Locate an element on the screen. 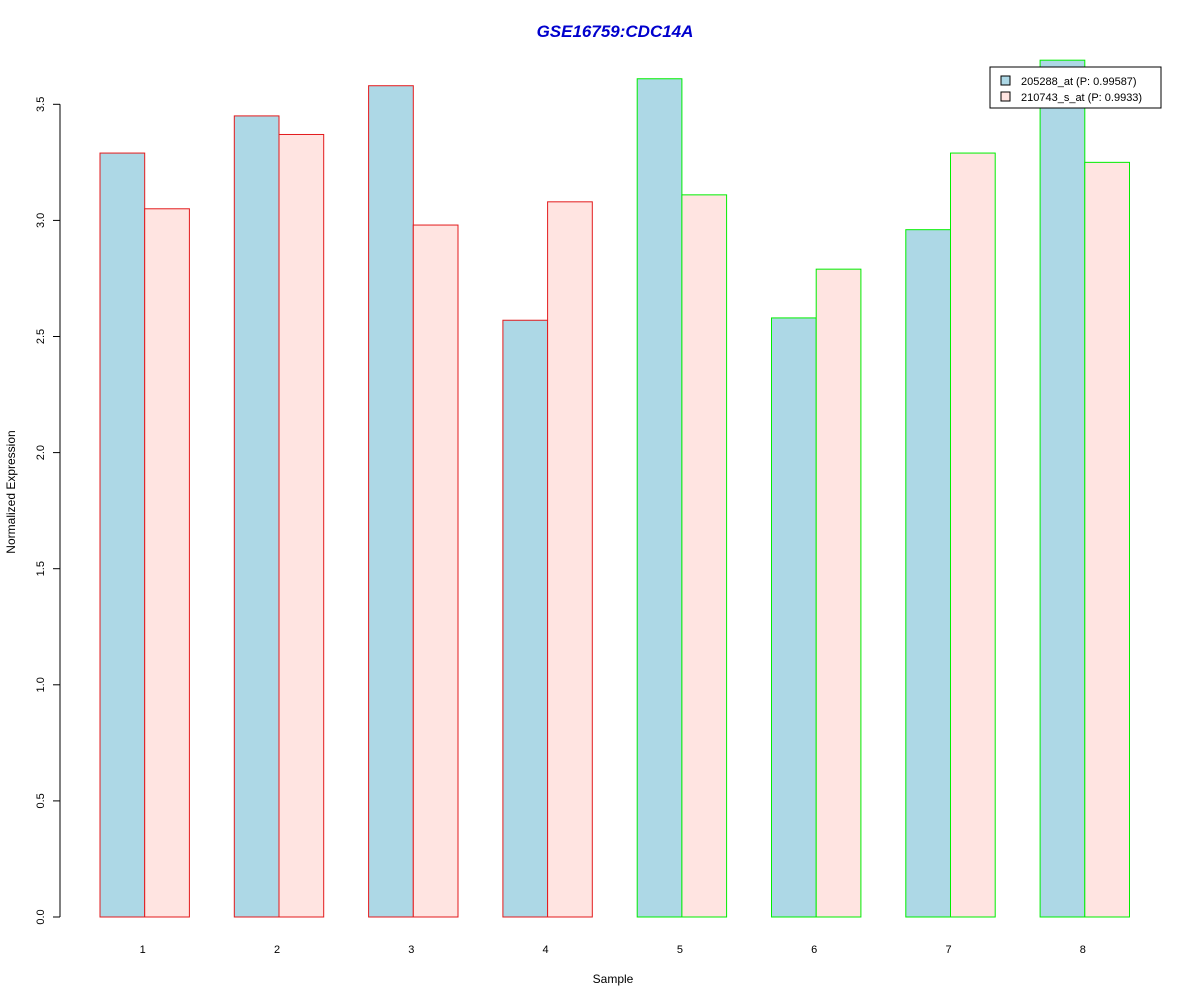 This screenshot has height=1005, width=1200. y-tick-label: 2.0 is located at coordinates (41, 452).